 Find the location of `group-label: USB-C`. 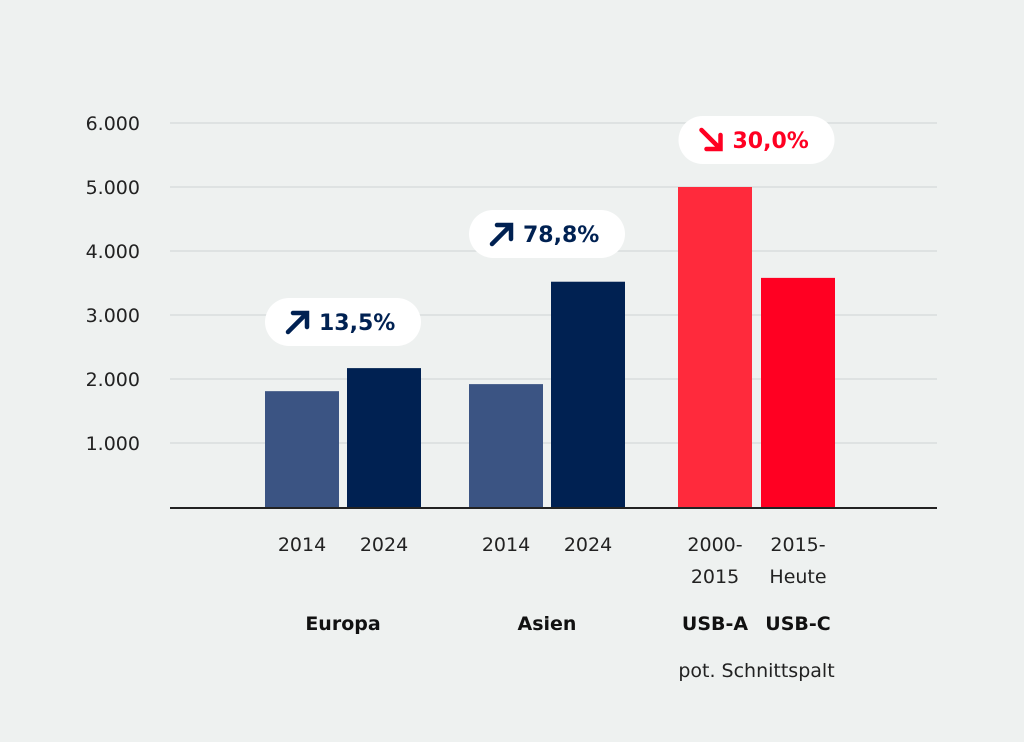

group-label: USB-C is located at coordinates (797, 624).